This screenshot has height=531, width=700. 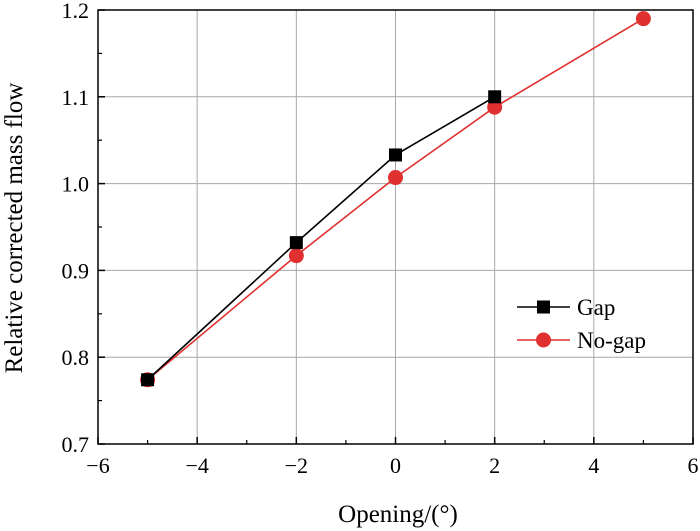 What do you see at coordinates (76, 97) in the screenshot?
I see `y-tick-label: 1.1` at bounding box center [76, 97].